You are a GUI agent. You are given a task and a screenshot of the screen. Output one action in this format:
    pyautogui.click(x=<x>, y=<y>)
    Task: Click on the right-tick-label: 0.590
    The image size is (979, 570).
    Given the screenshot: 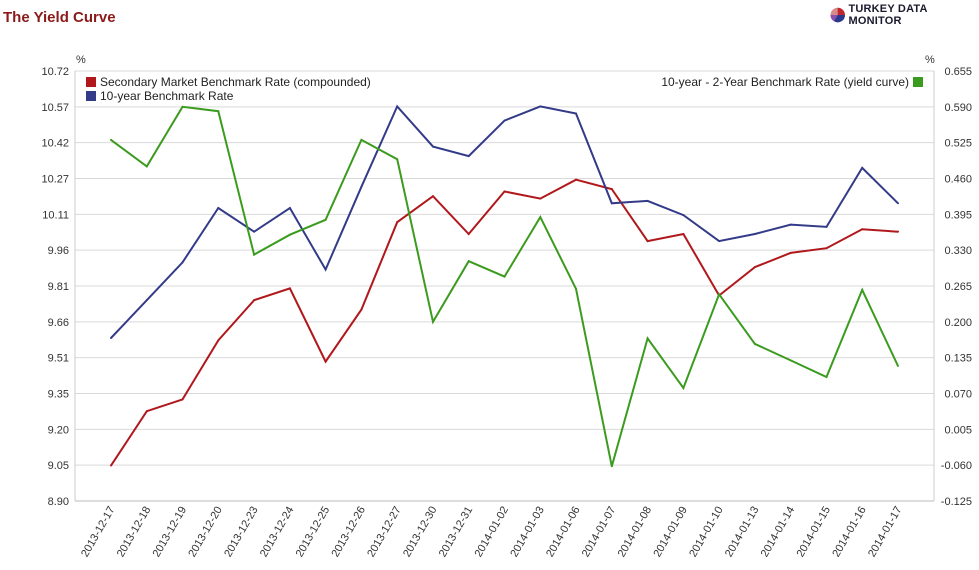 What is the action you would take?
    pyautogui.click(x=958, y=108)
    